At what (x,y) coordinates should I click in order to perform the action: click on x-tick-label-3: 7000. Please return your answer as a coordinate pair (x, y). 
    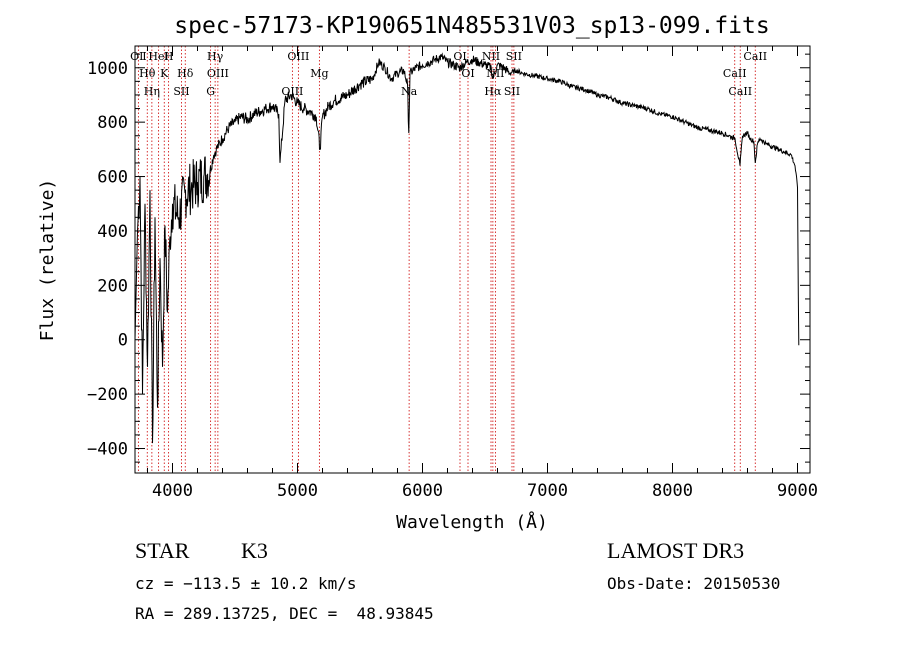
    Looking at the image, I should click on (547, 491).